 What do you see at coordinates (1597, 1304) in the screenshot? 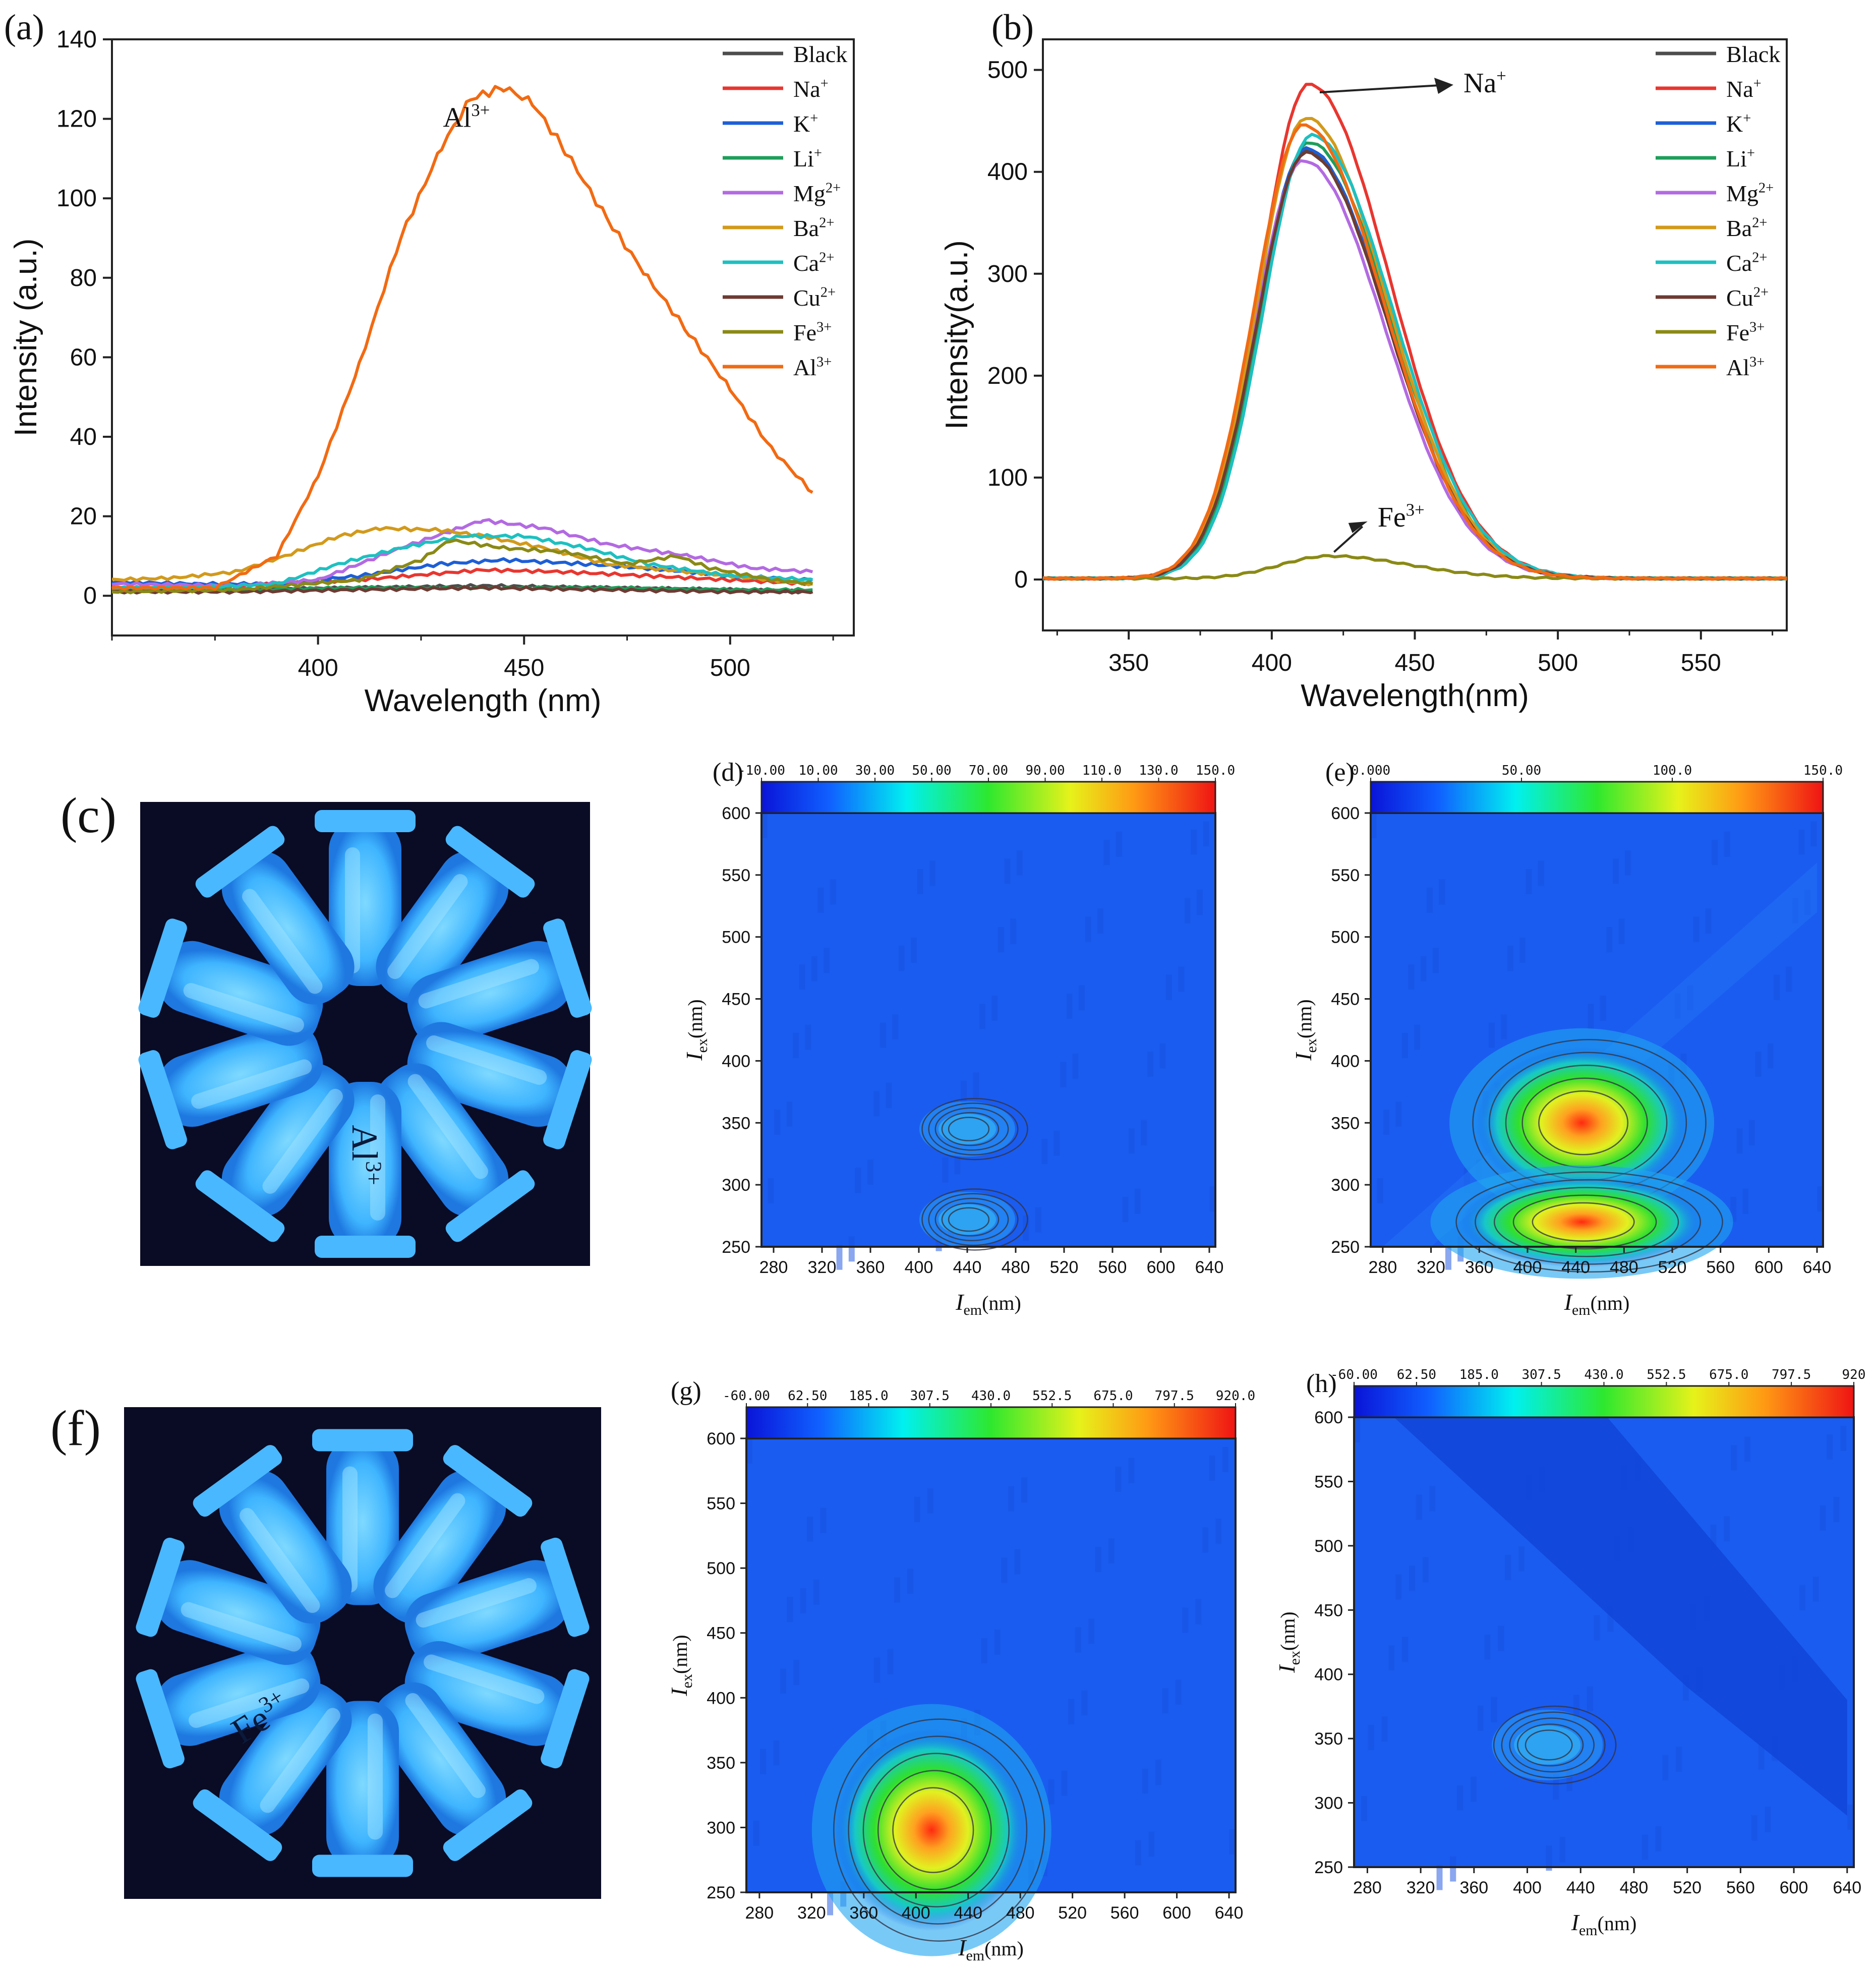
I see `x-axis-label: Iem(nm)` at bounding box center [1597, 1304].